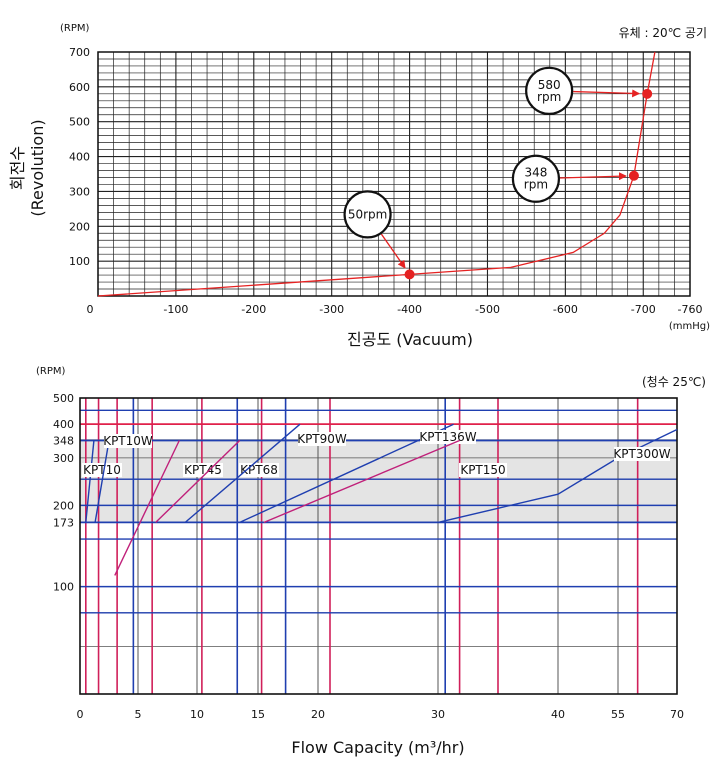 This screenshot has width=720, height=778. What do you see at coordinates (203, 470) in the screenshot?
I see `flow-series-label: KPT45` at bounding box center [203, 470].